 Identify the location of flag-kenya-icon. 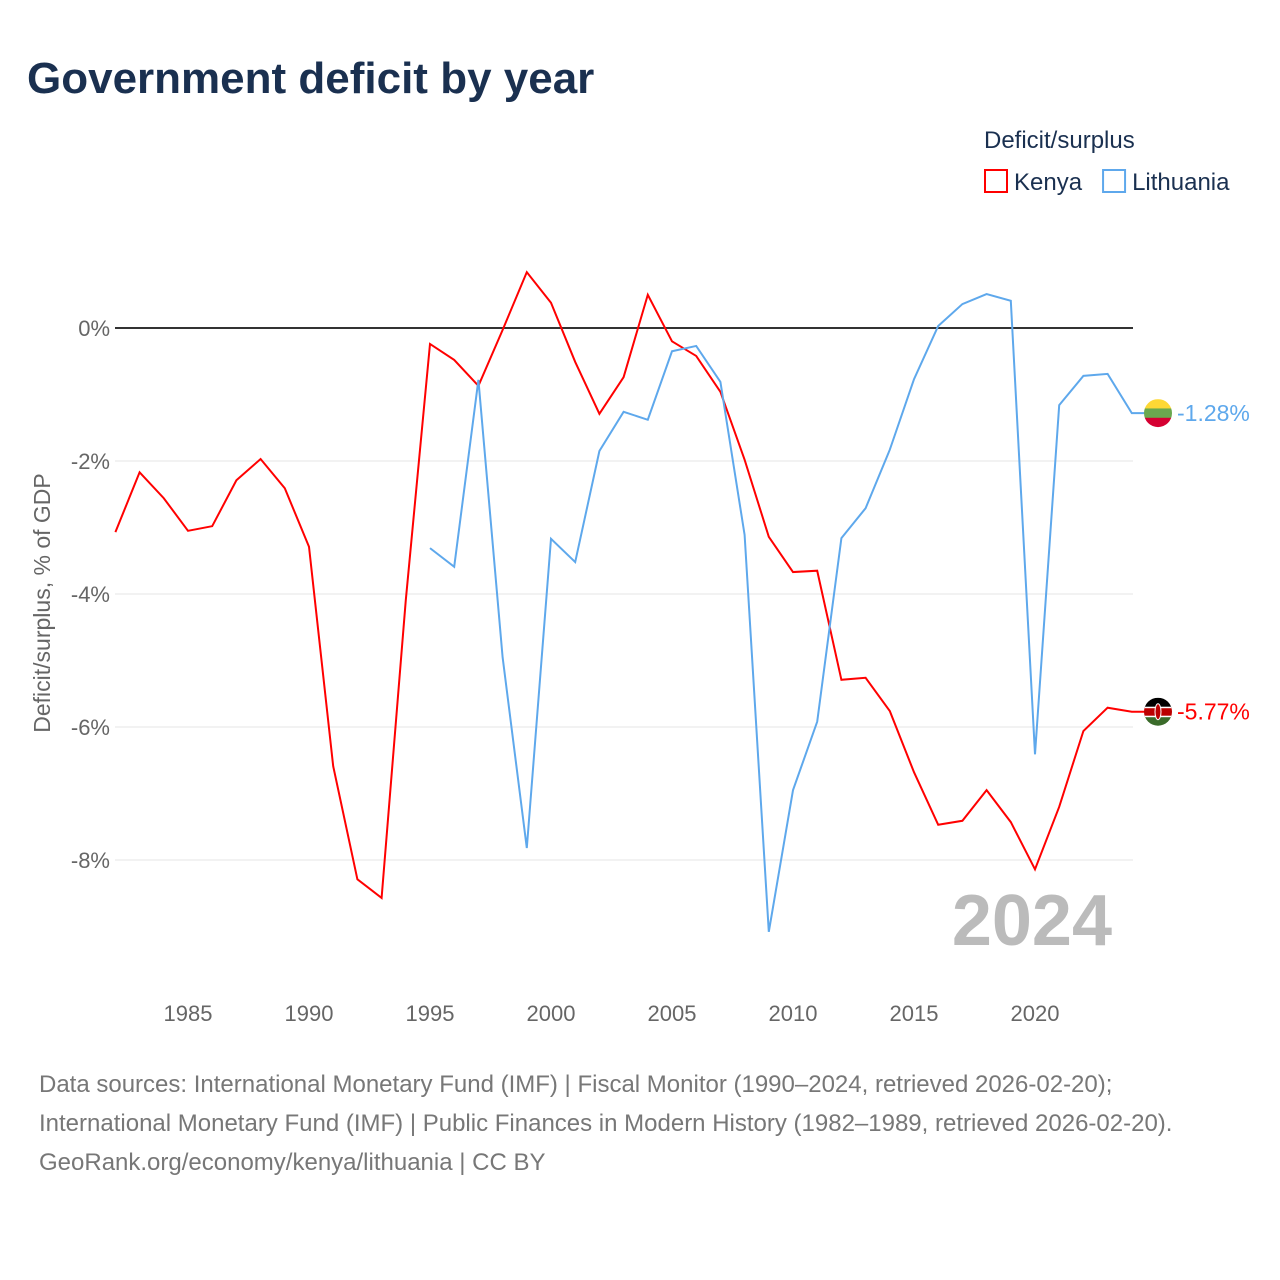
(1158, 711).